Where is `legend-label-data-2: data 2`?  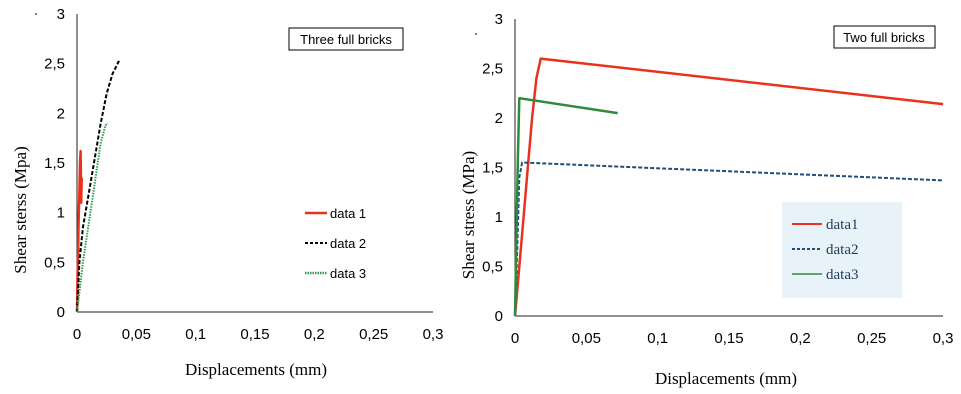
legend-label-data-2: data 2 is located at coordinates (348, 243).